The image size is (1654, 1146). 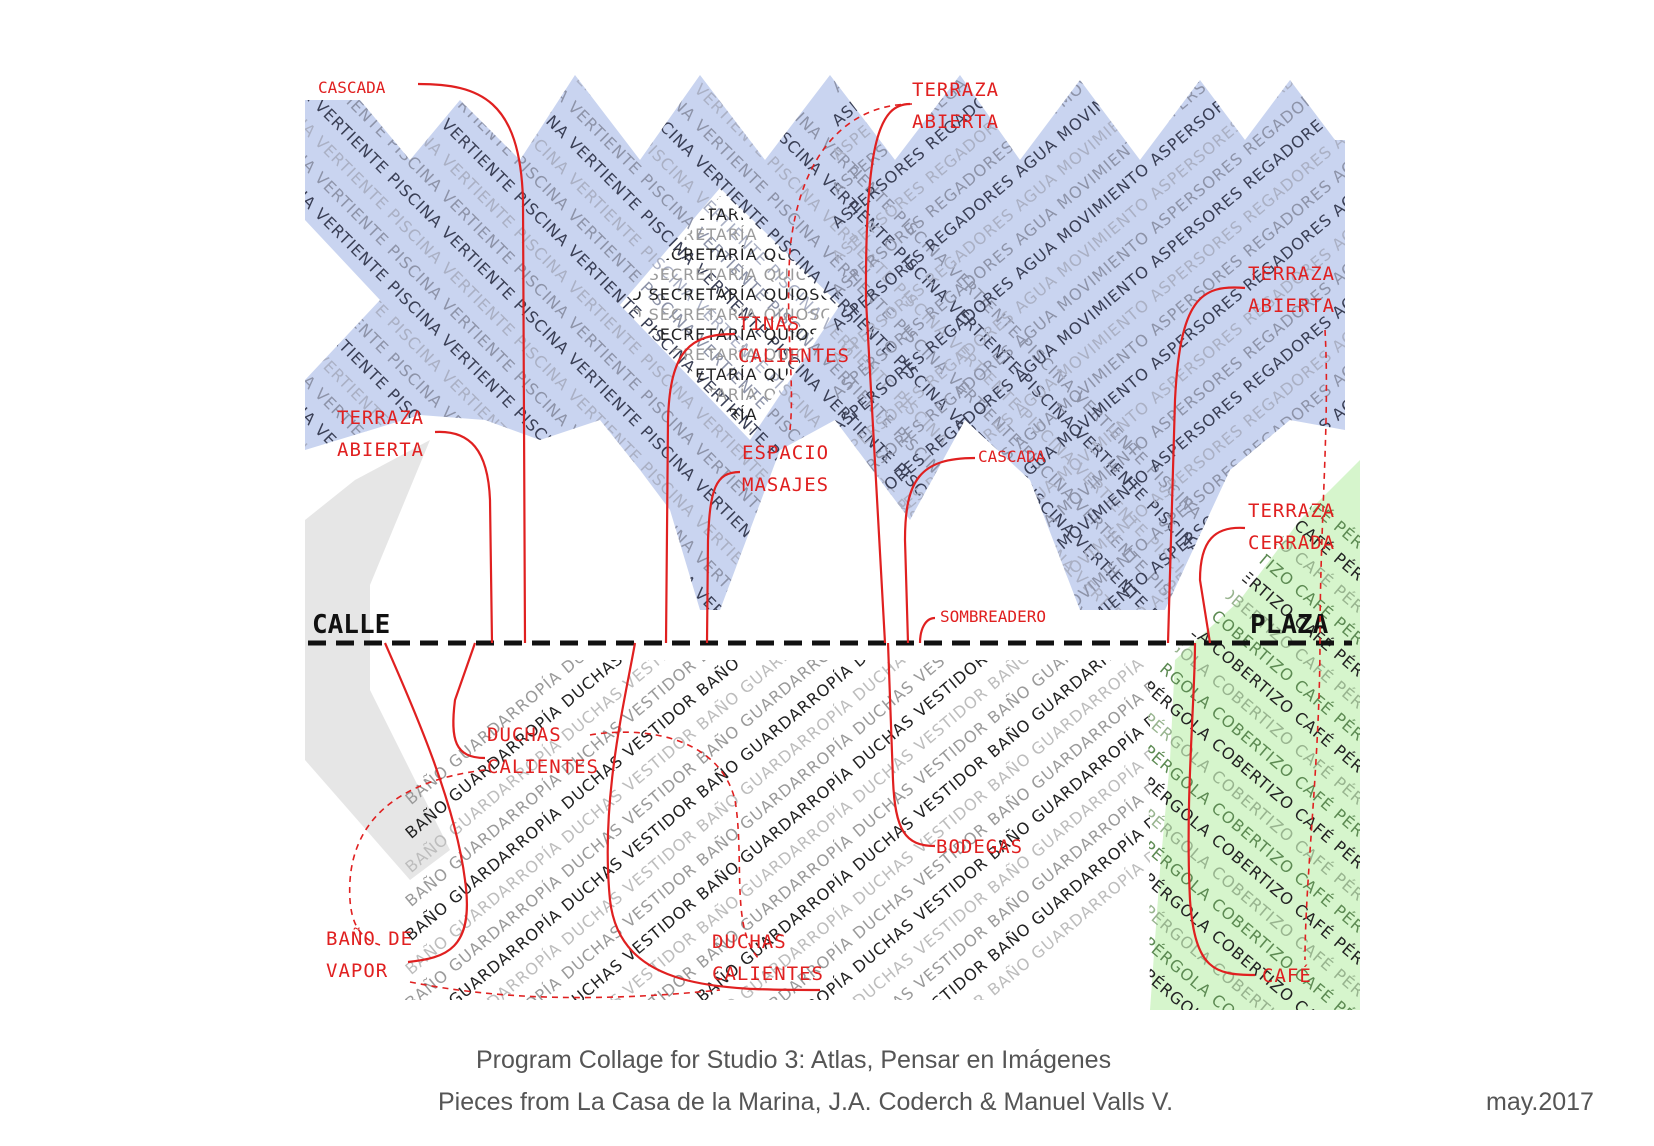 What do you see at coordinates (723, 557) in the screenshot?
I see `leader-espacio` at bounding box center [723, 557].